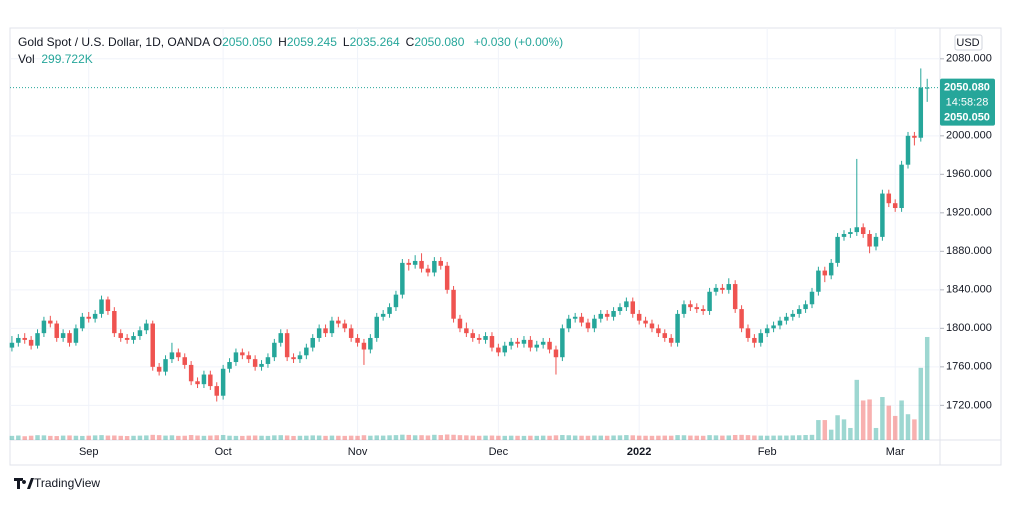 The image size is (1012, 506). I want to click on volume-value: 299.722K, so click(67, 59).